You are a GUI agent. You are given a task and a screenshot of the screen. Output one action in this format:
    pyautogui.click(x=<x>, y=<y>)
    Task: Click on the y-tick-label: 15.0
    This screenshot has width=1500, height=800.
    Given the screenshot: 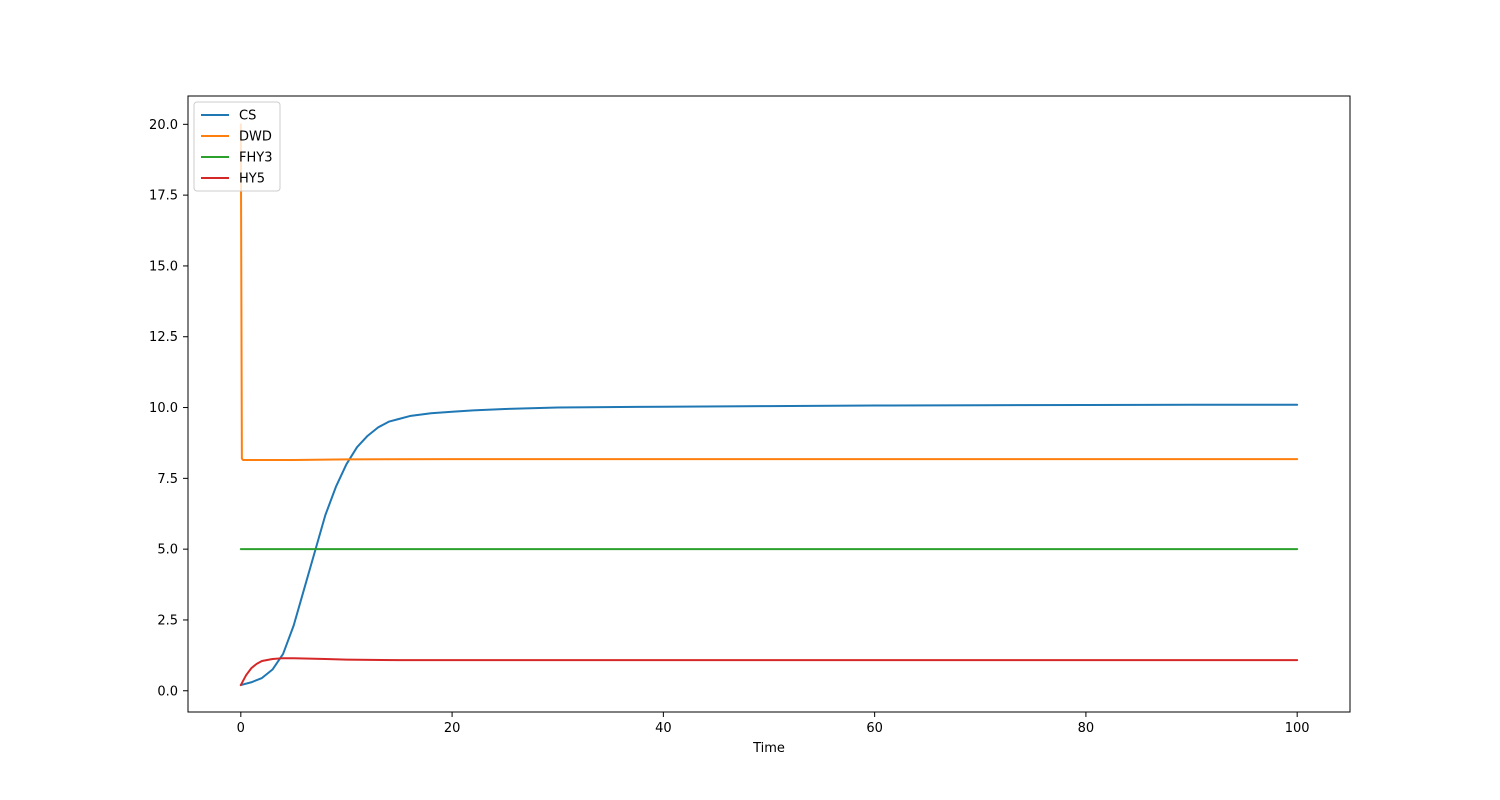 What is the action you would take?
    pyautogui.click(x=163, y=266)
    